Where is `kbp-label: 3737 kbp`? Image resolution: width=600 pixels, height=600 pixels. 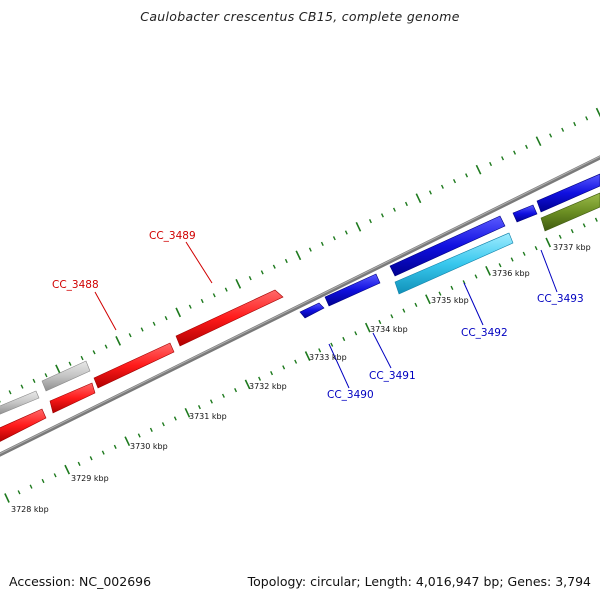
kbp-label: 3737 kbp is located at coordinates (572, 247).